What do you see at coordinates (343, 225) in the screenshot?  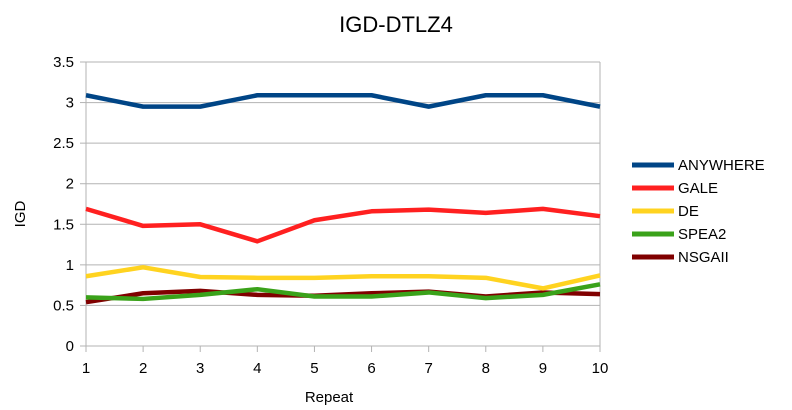 I see `series-line-gale` at bounding box center [343, 225].